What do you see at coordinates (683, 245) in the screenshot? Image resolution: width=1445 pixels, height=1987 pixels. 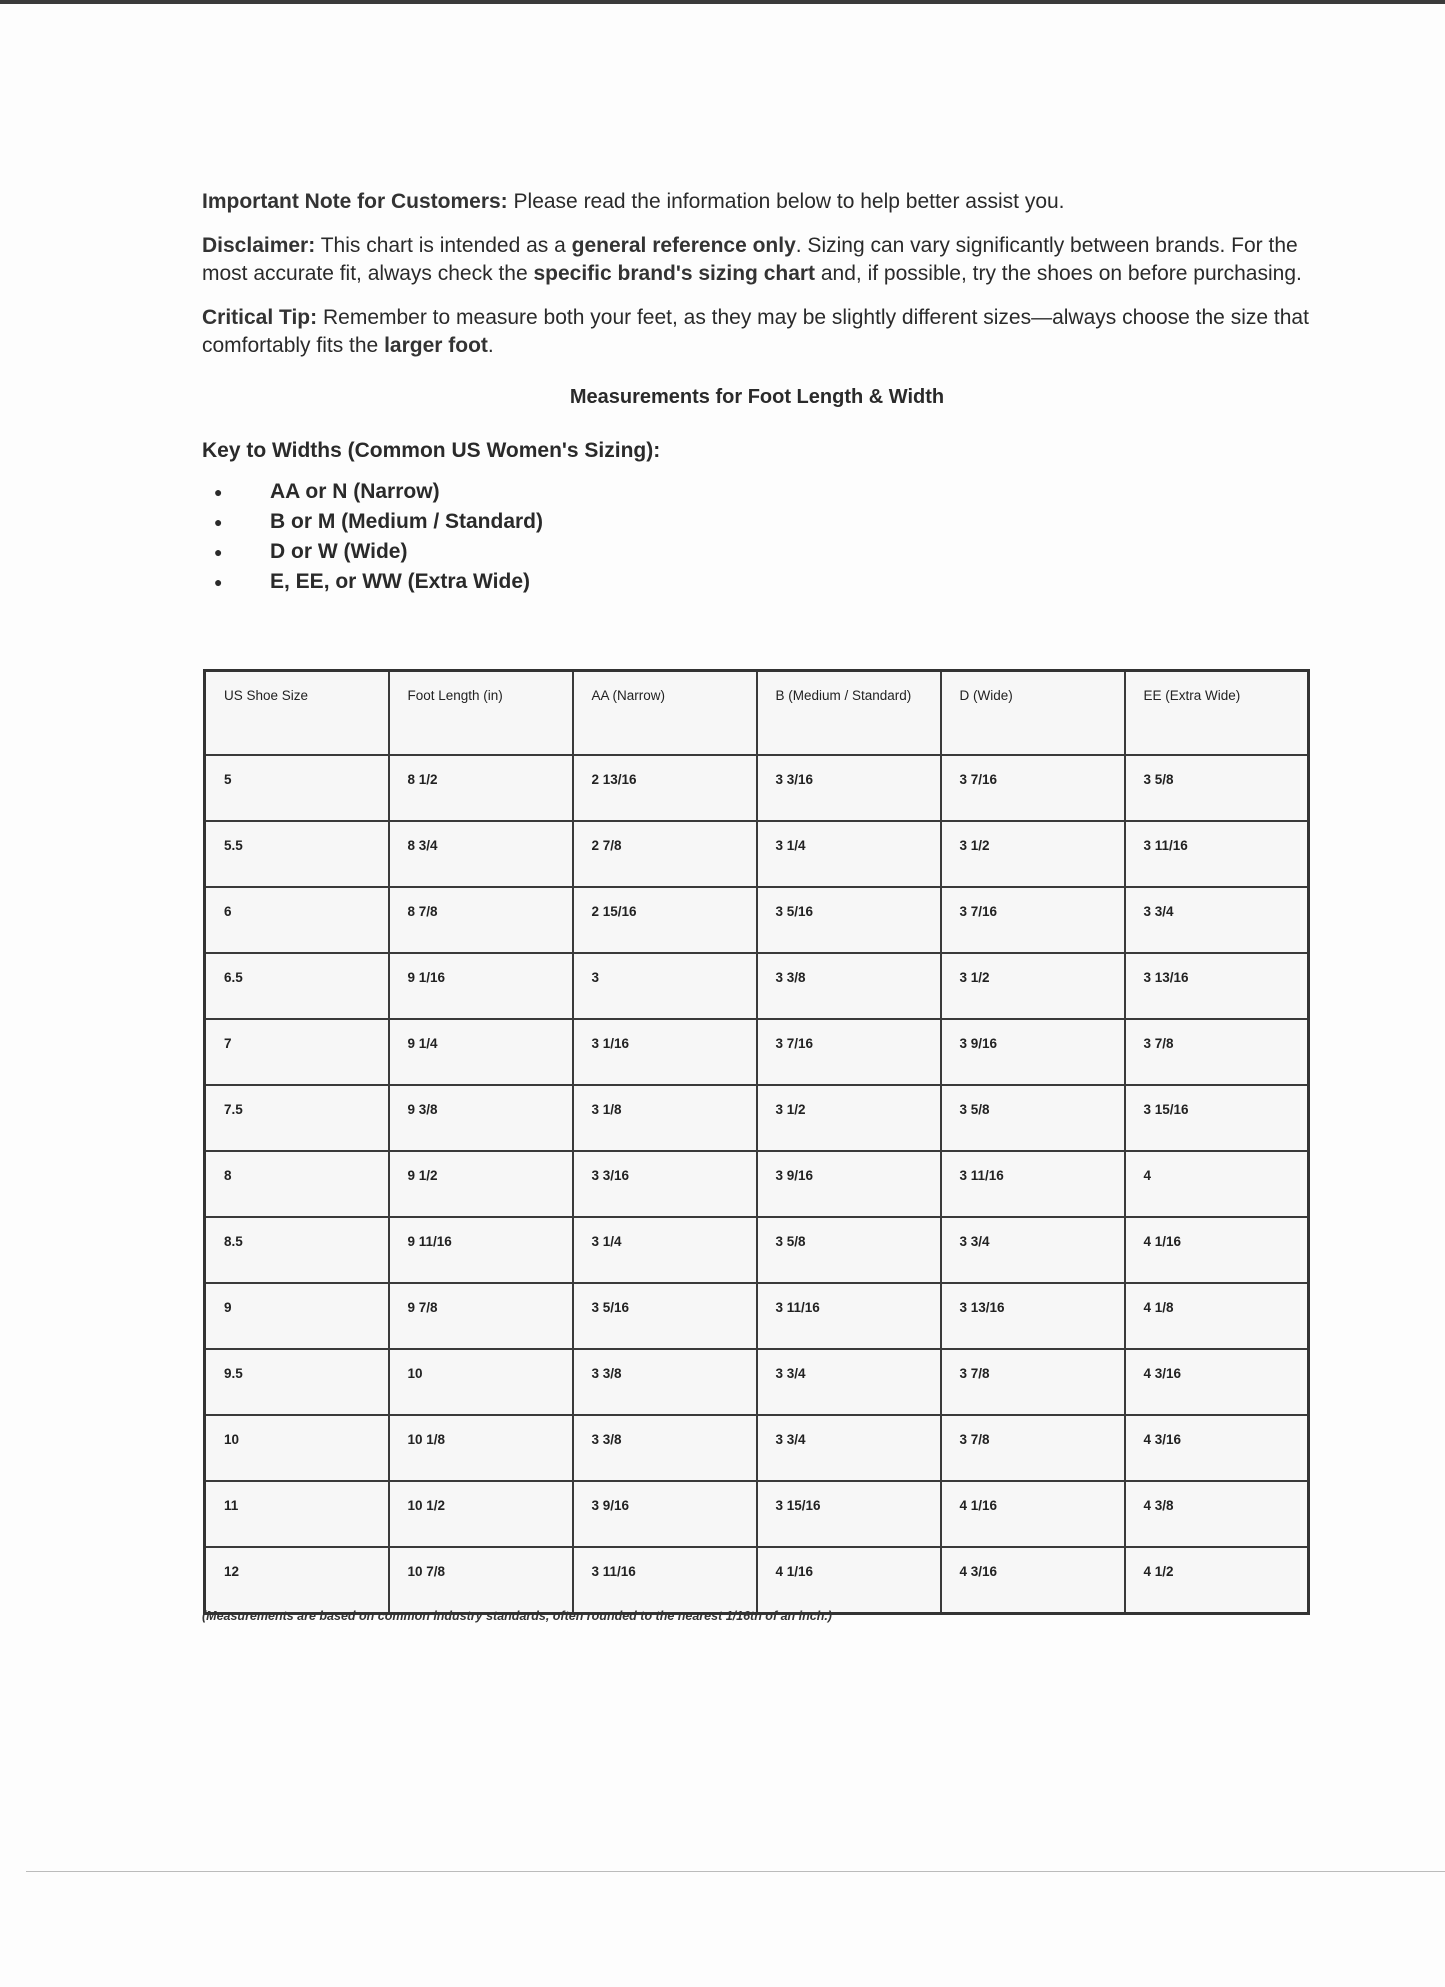 I see `disclaimer-emphasis: general reference only` at bounding box center [683, 245].